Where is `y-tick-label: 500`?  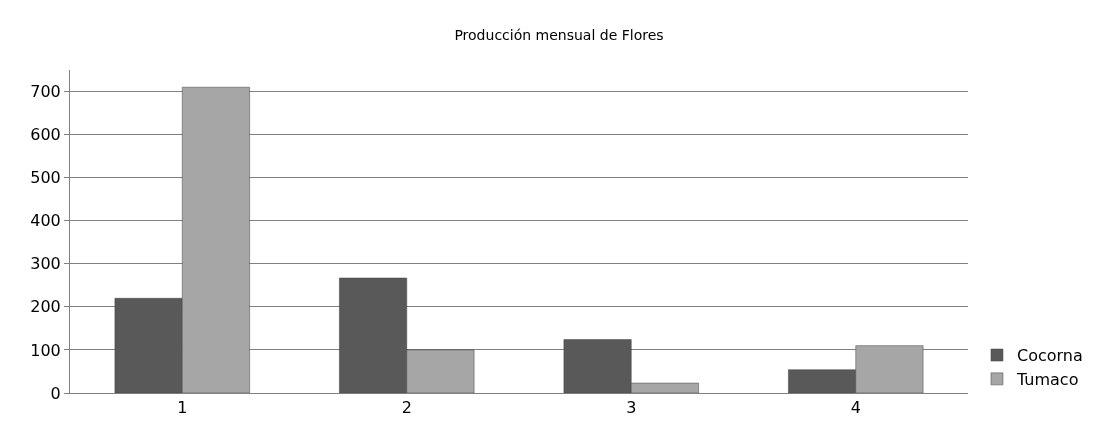
y-tick-label: 500 is located at coordinates (45, 178).